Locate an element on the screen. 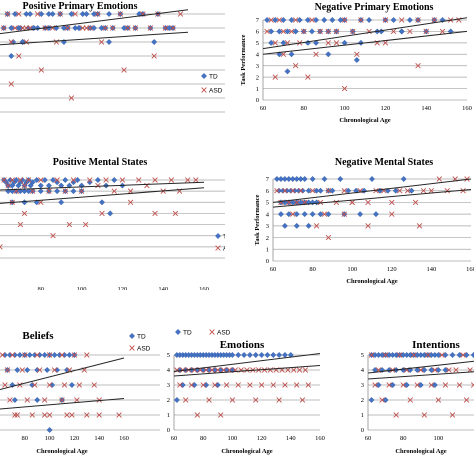  x-axis-label: Chronological Age is located at coordinates (246, 451).